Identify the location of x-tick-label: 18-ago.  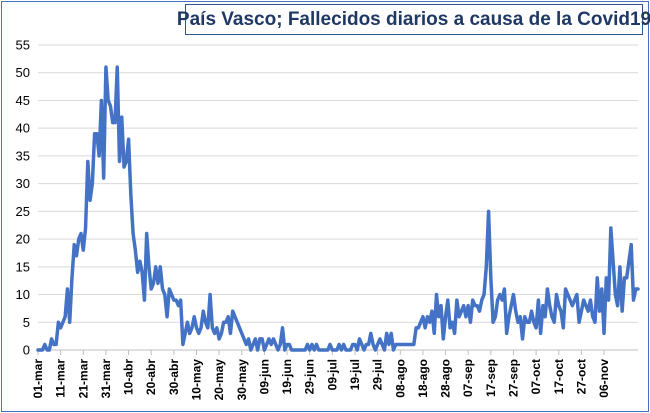
(423, 378).